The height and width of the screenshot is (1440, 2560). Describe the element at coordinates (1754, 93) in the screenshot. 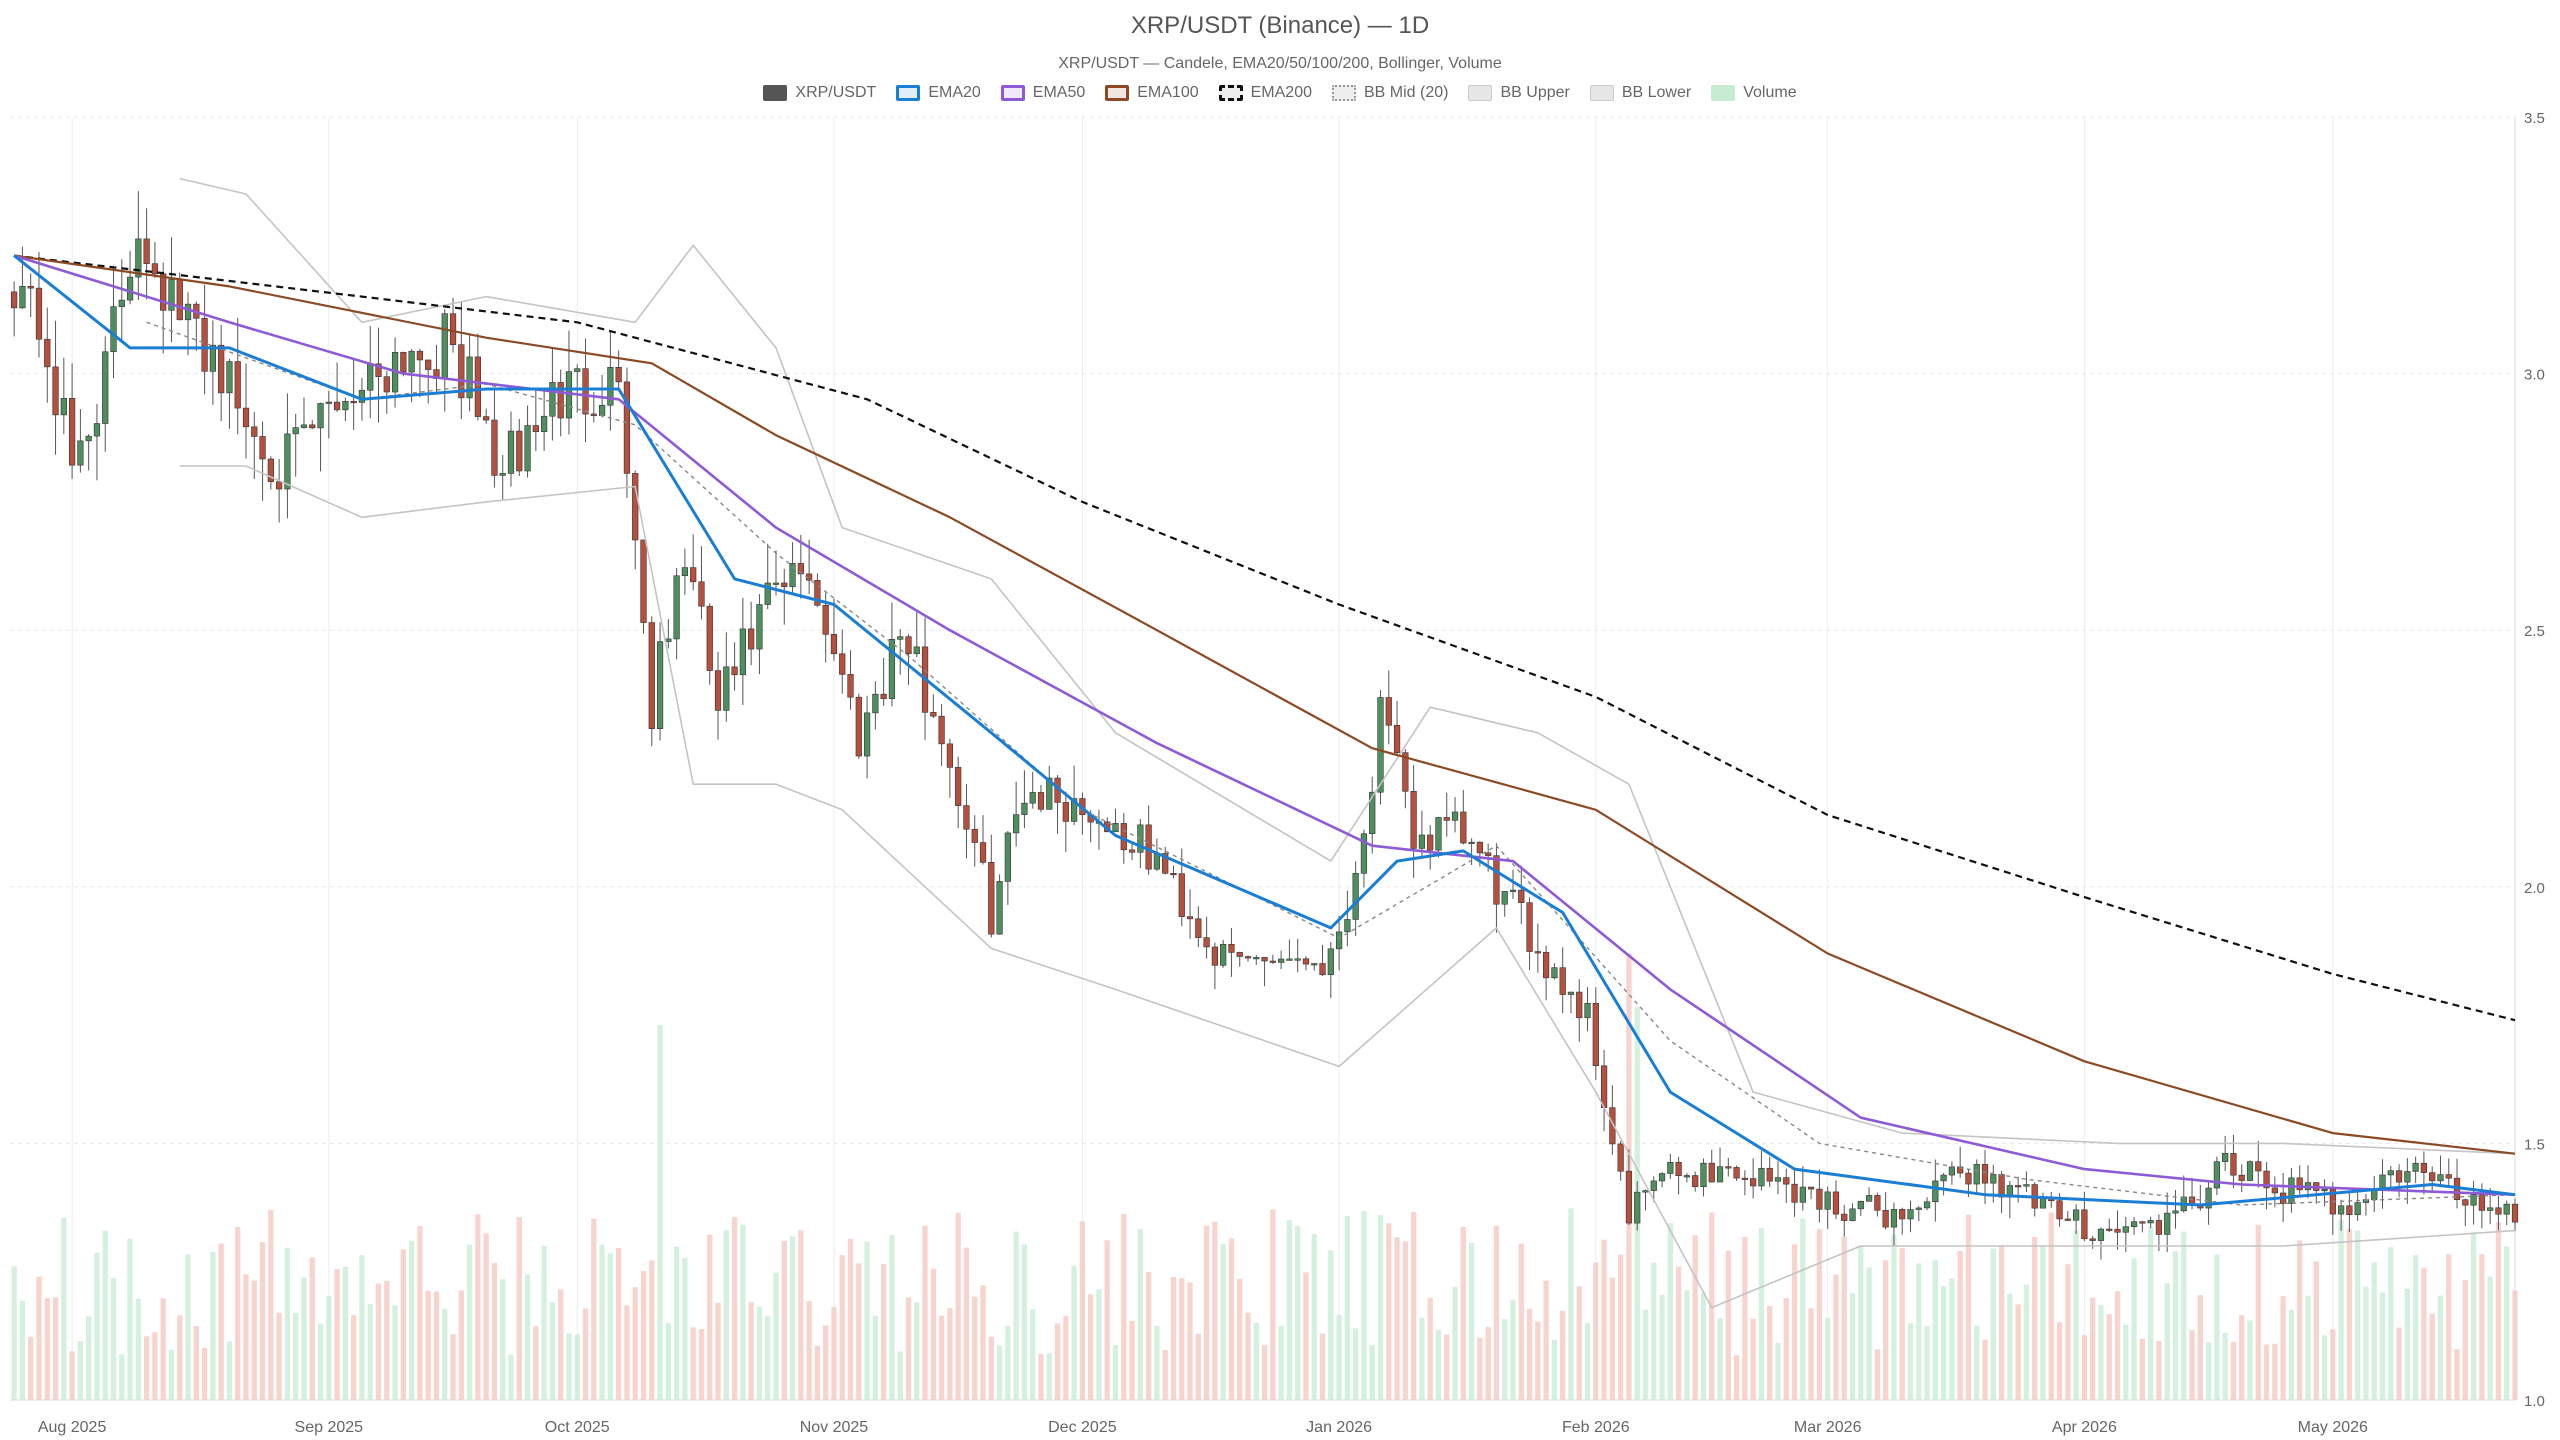

I see `legend-item-volume: Volume` at that location.